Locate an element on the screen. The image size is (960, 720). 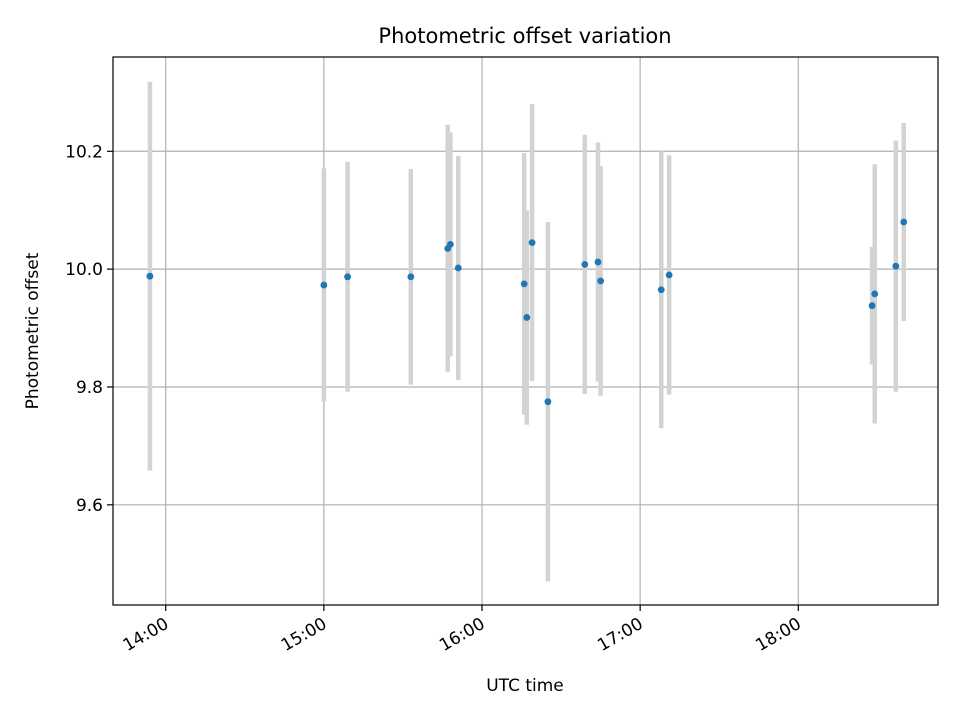
x-axis-label: UTC time is located at coordinates (525, 686).